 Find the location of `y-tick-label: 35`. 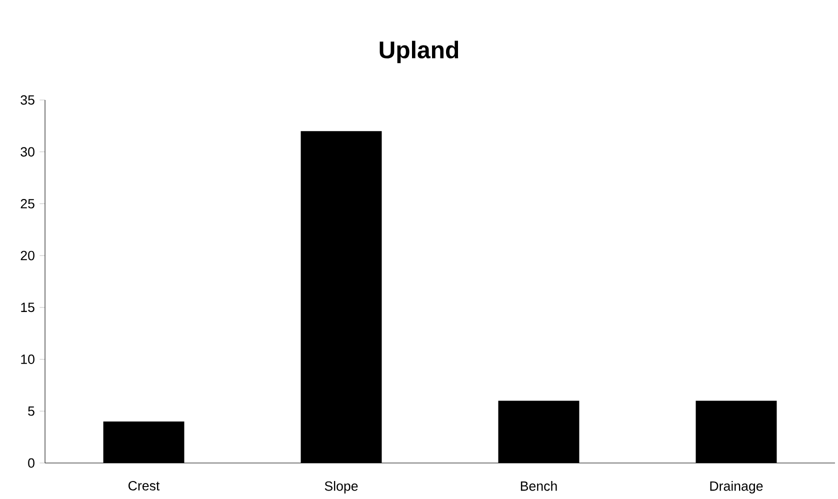

y-tick-label: 35 is located at coordinates (27, 100).